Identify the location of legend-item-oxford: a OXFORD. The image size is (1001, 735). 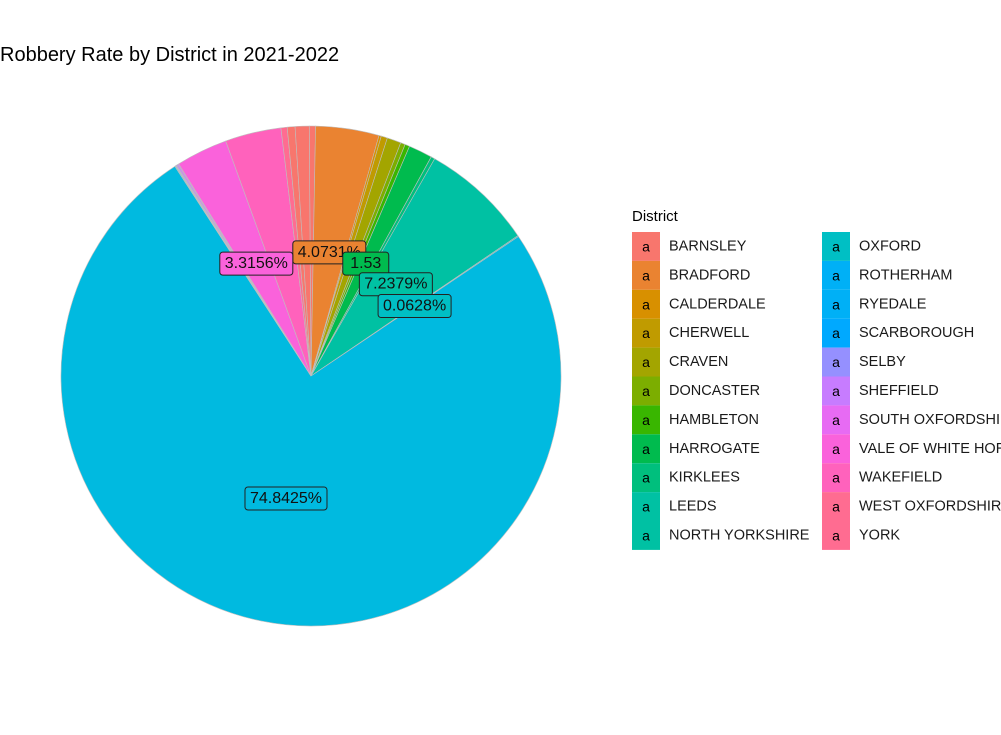
(871, 246).